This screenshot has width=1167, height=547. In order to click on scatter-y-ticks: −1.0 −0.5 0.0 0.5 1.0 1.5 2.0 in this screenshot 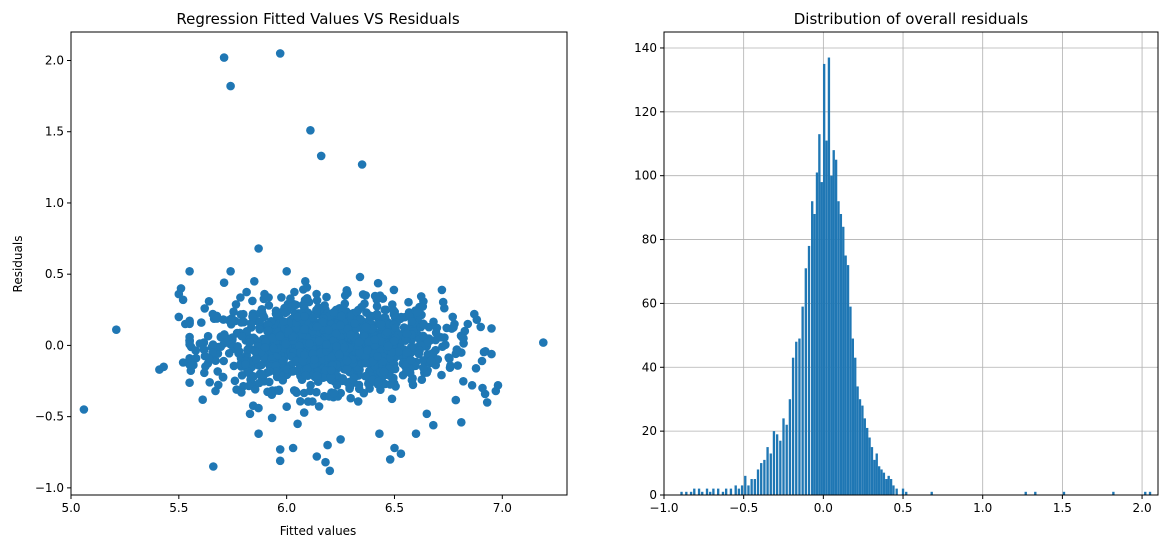, I will do `click(53, 274)`.